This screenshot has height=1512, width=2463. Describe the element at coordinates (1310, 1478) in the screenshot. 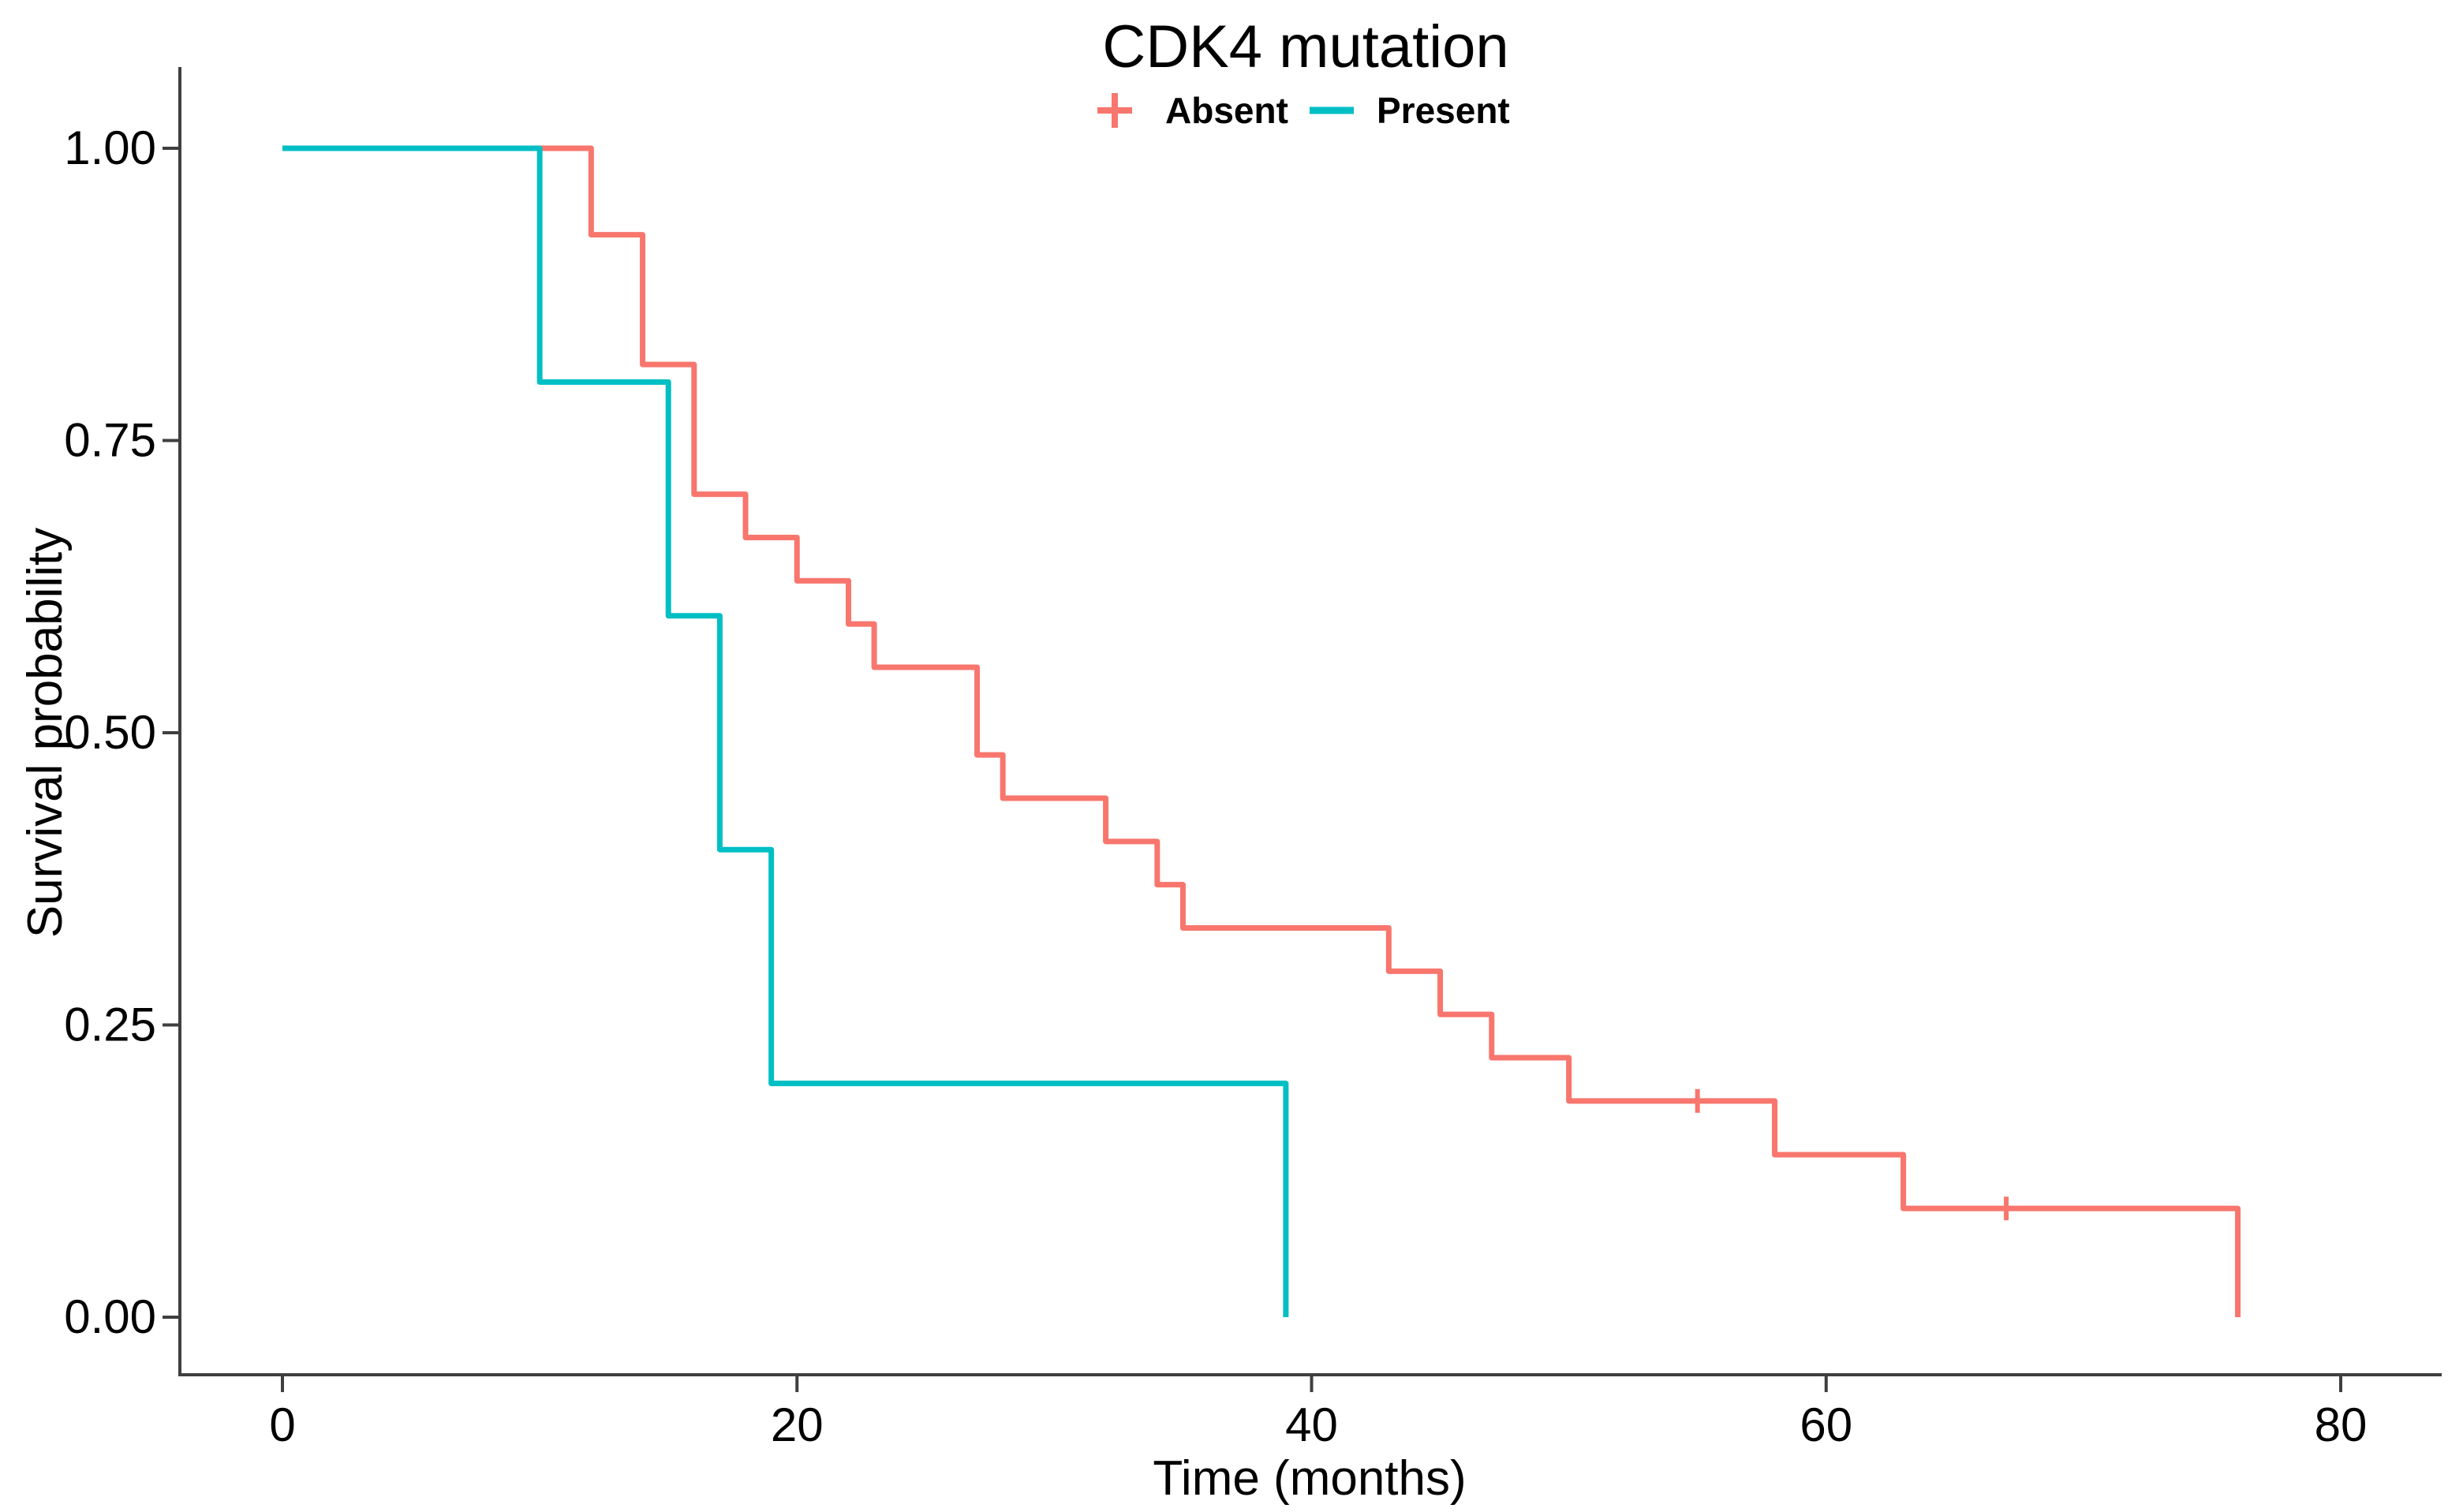

I see `x-axis-title: Time (months)` at that location.